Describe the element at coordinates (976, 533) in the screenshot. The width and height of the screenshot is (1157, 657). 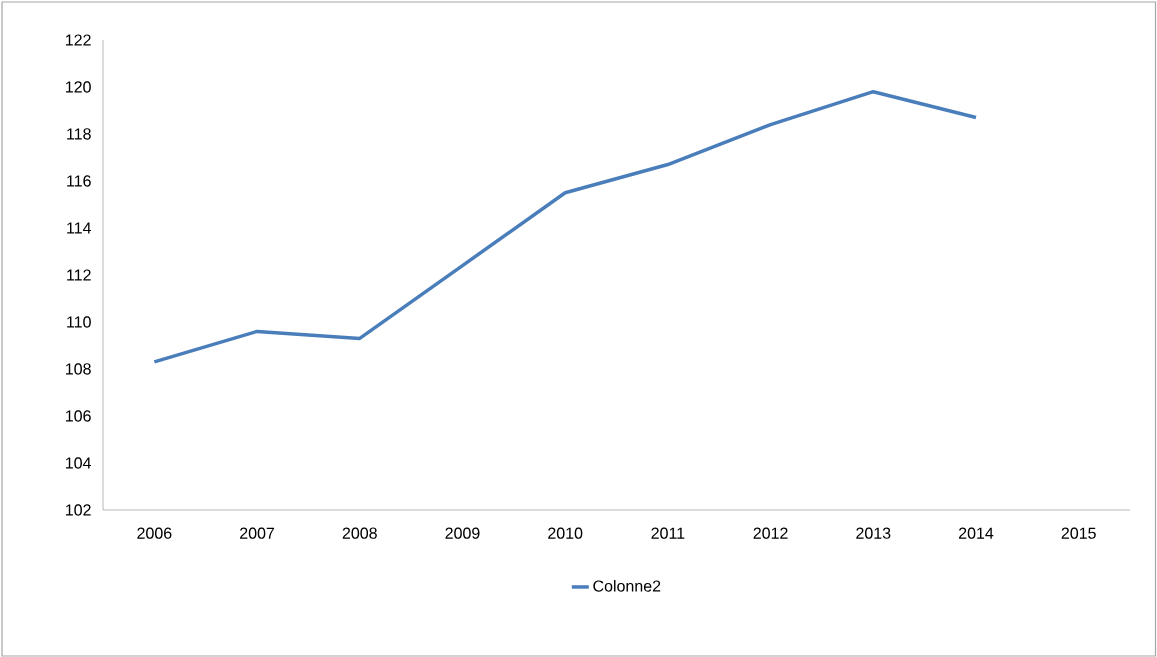
I see `x-tick-label: 2014` at that location.